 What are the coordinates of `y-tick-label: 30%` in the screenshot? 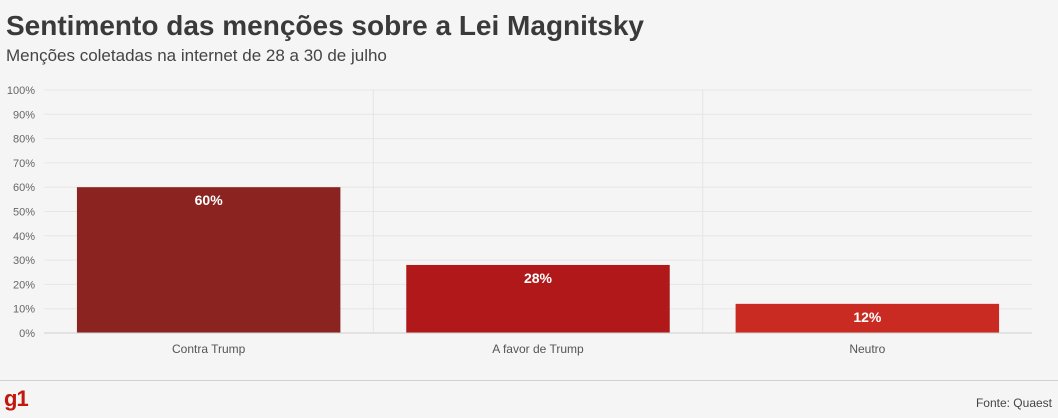 It's located at (24, 261).